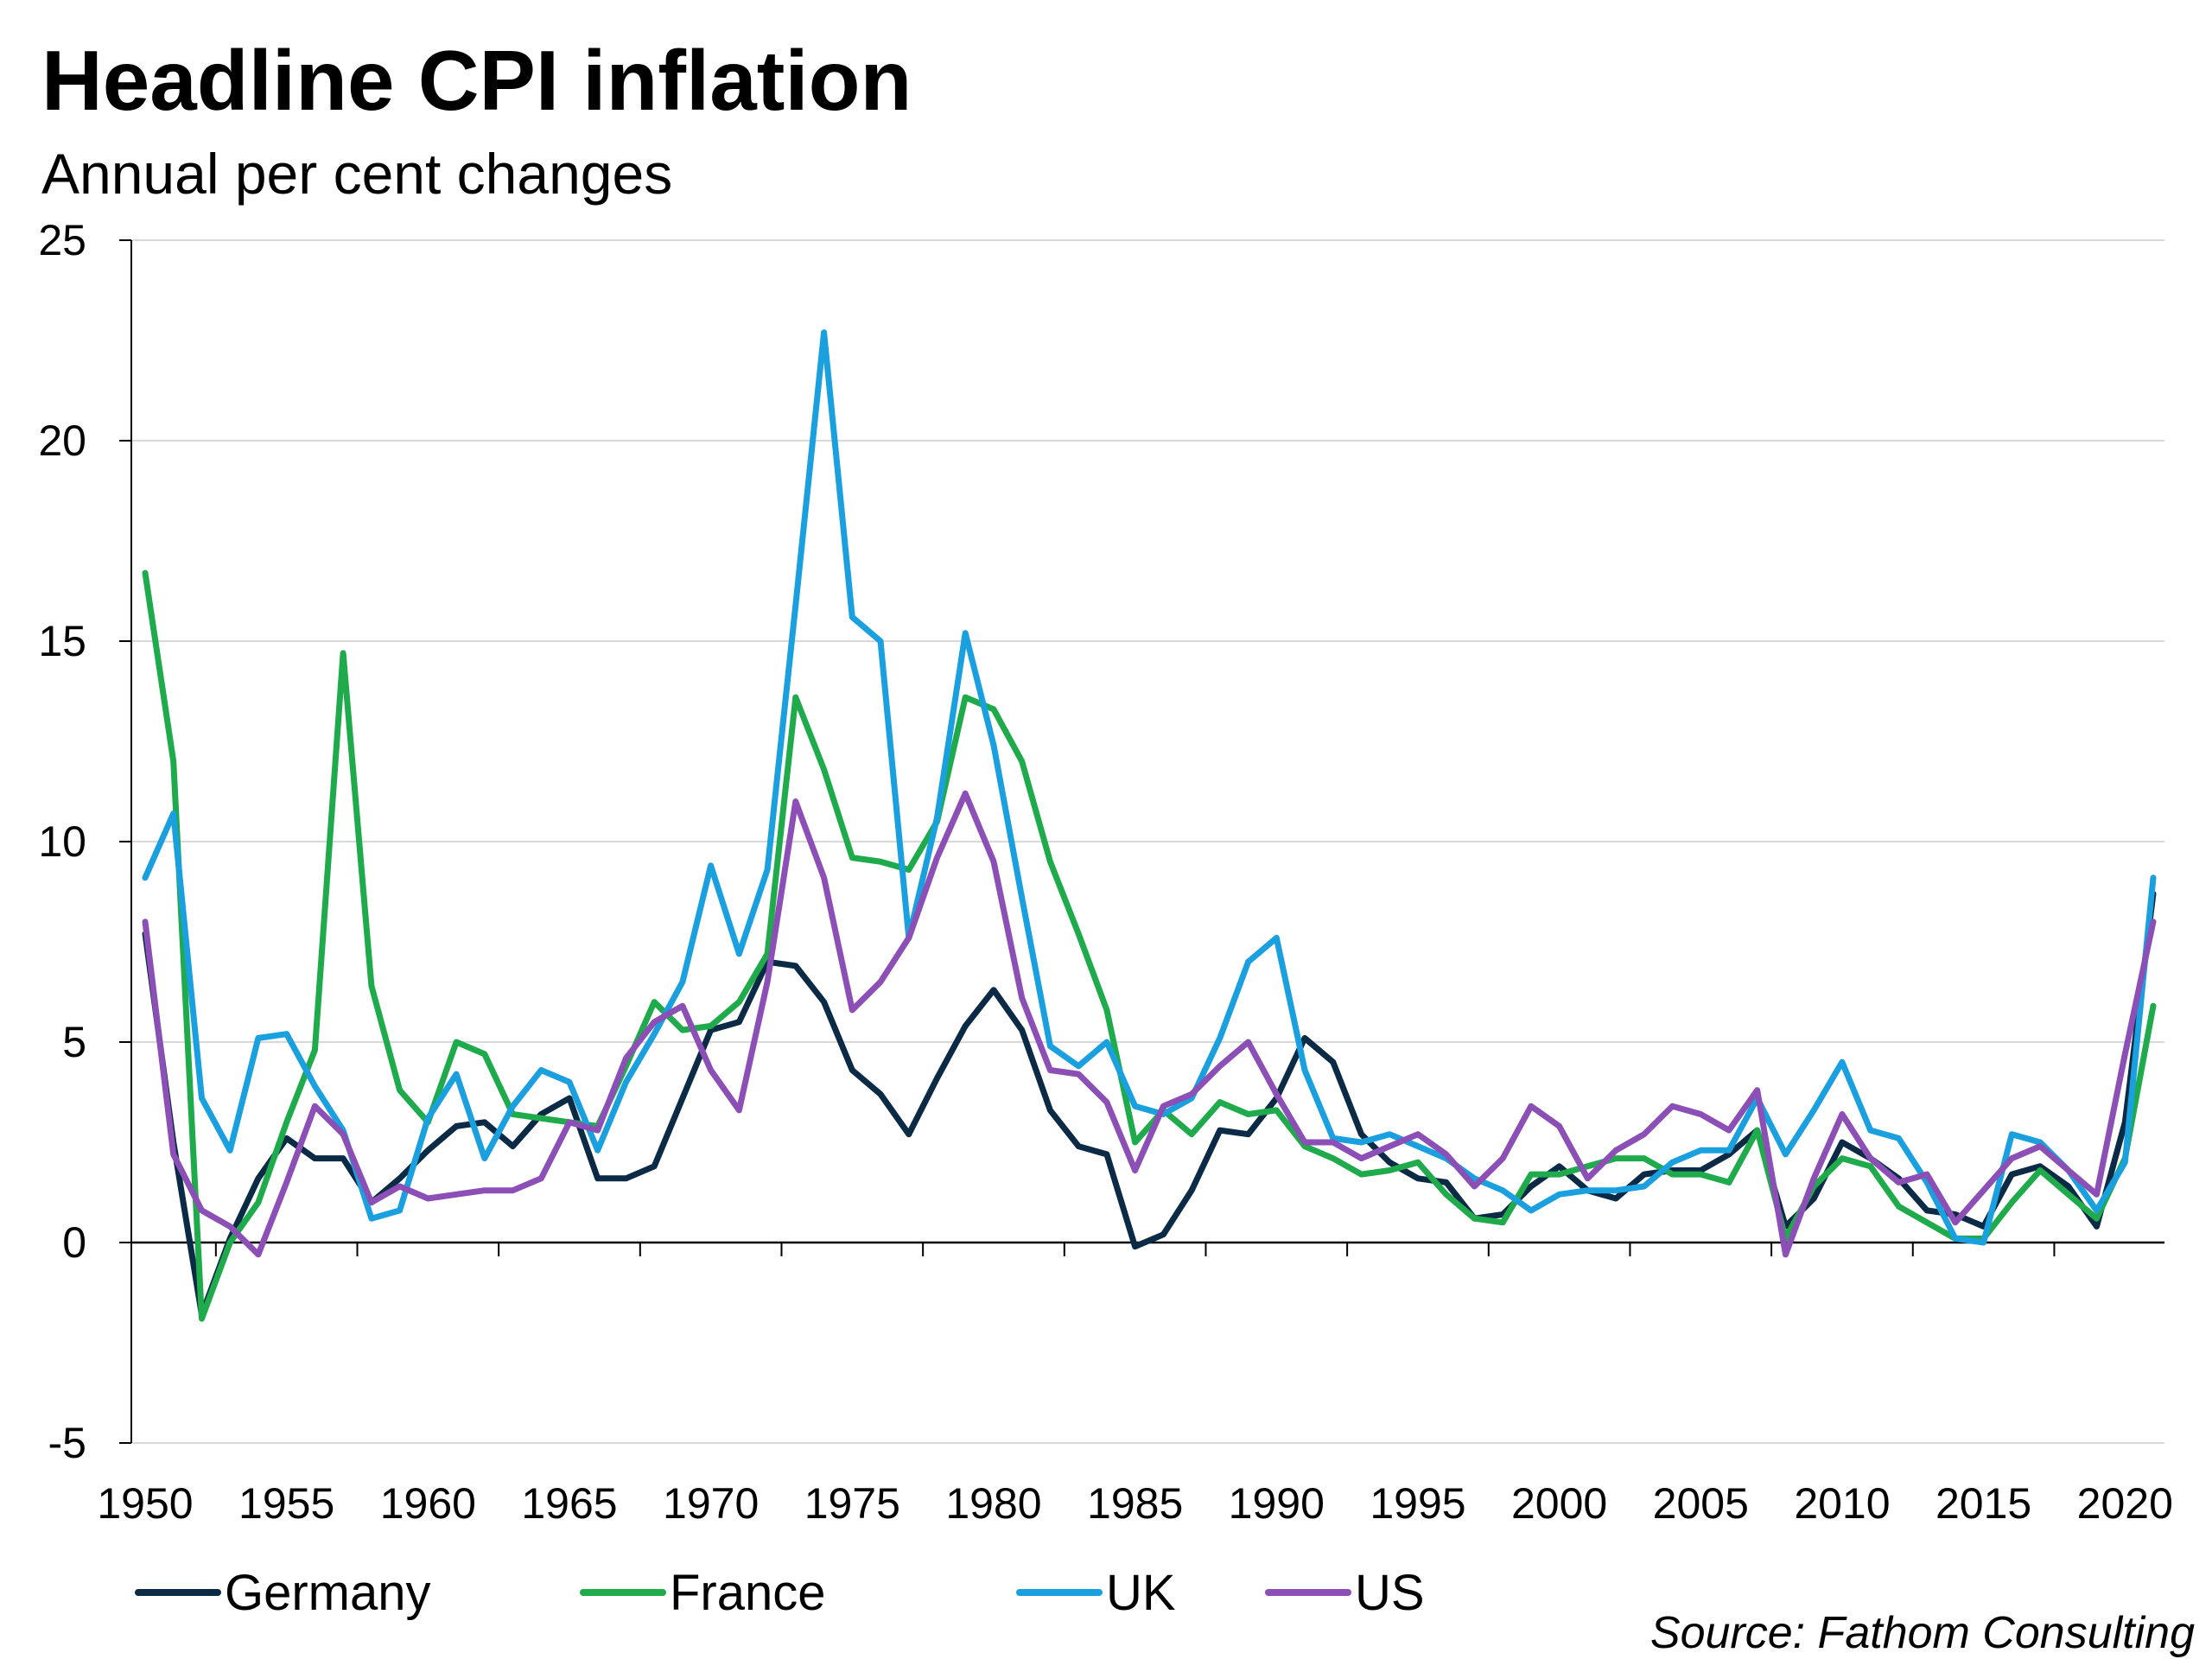 Image resolution: width=2212 pixels, height=1659 pixels. What do you see at coordinates (357, 174) in the screenshot?
I see `chart-subtitle: Annual per cent changes` at bounding box center [357, 174].